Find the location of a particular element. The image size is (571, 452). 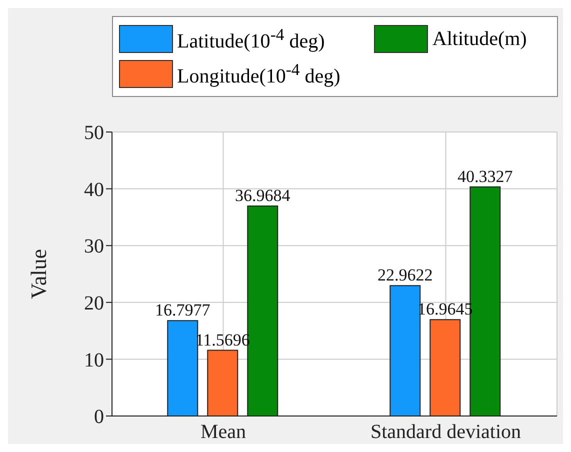

y-tick-label: 40 is located at coordinates (94, 189).